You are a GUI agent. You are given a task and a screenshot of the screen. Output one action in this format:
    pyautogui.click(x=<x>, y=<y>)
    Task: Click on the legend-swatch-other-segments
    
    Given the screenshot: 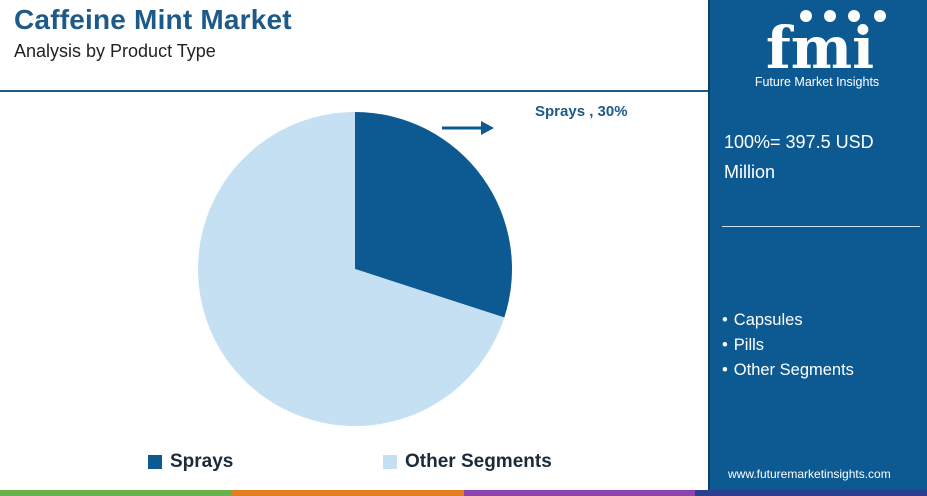 What is the action you would take?
    pyautogui.click(x=390, y=462)
    